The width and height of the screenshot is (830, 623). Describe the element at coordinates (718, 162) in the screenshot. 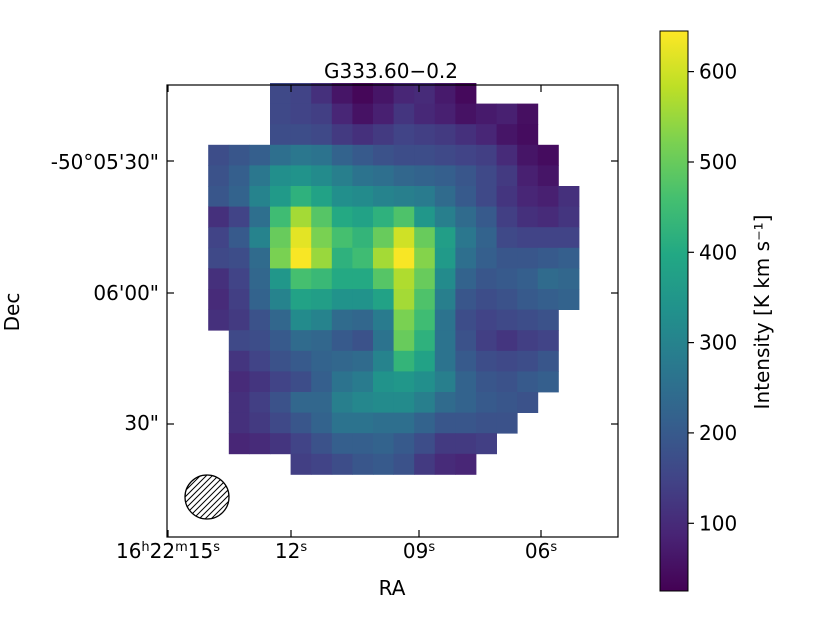

I see `colorbar-tick-label: 500` at that location.